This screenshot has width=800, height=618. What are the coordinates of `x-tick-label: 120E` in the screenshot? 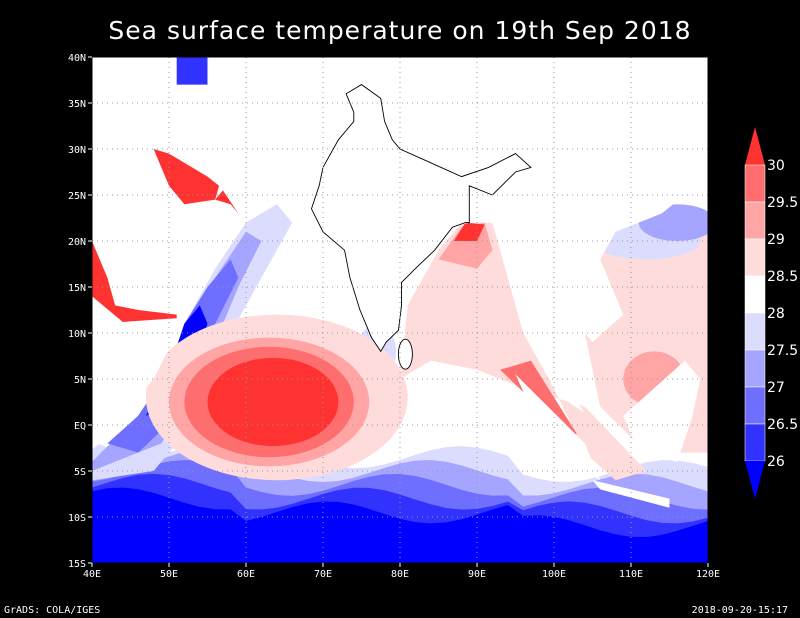 It's located at (708, 574).